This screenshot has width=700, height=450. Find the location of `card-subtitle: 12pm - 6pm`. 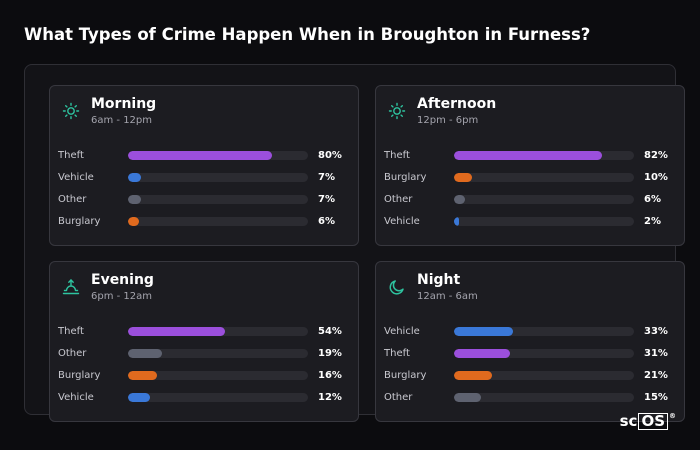

card-subtitle: 12pm - 6pm is located at coordinates (448, 120).